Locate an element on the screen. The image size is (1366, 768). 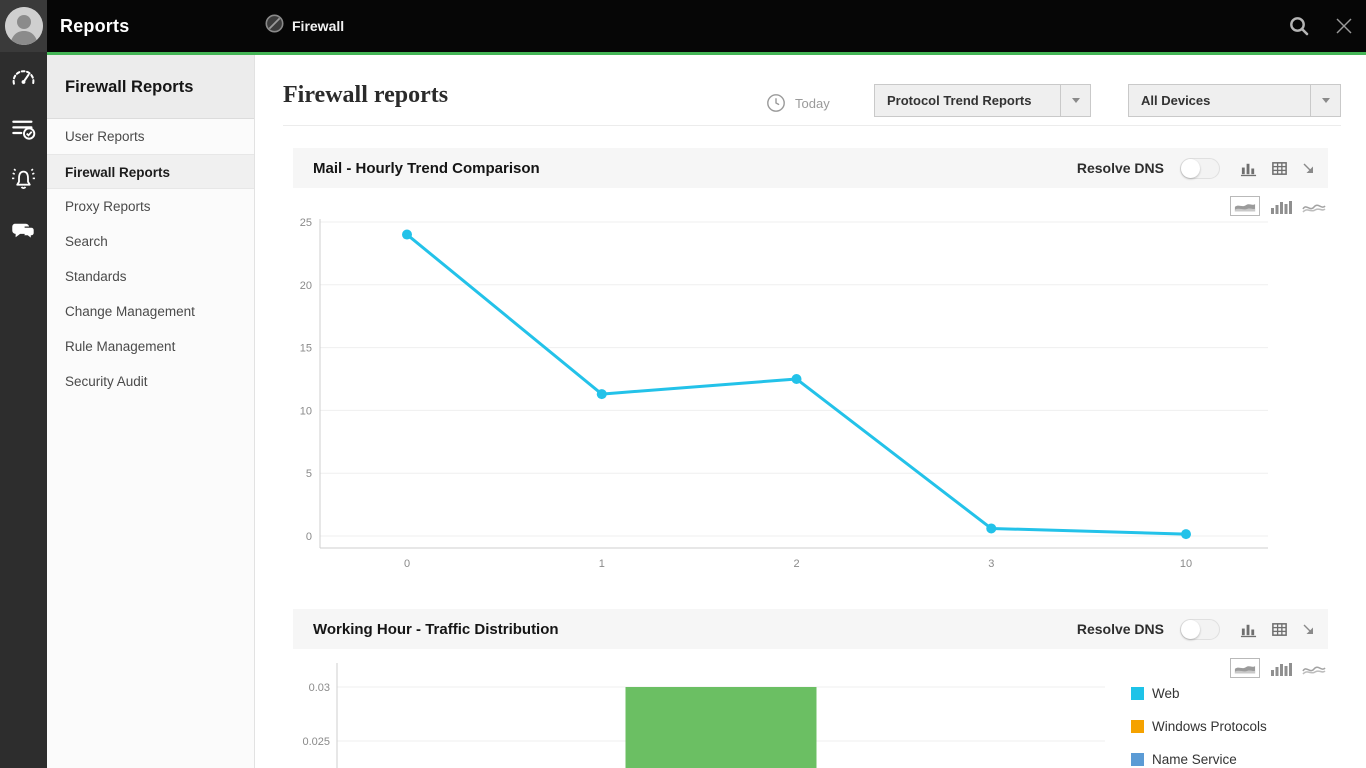
app-title: Reports is located at coordinates (95, 26).